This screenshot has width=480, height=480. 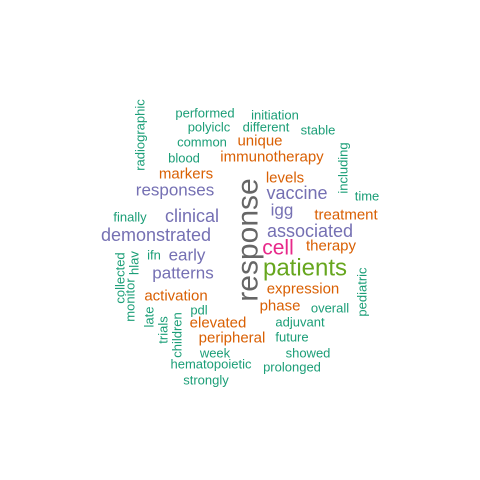 I want to click on word-stable: stable, so click(x=318, y=130).